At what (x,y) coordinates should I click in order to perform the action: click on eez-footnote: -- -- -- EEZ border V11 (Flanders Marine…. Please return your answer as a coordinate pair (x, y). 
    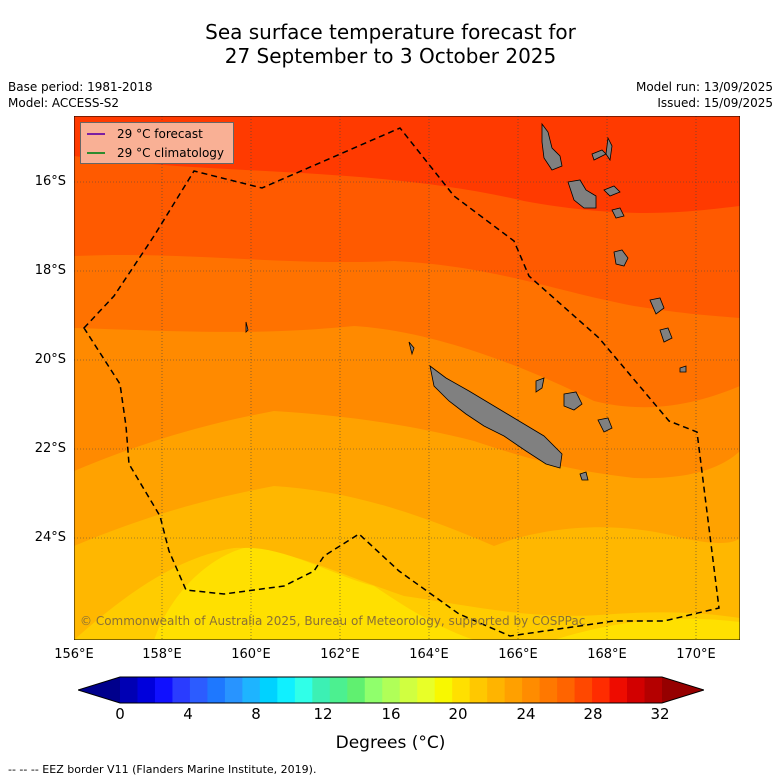
    Looking at the image, I should click on (162, 769).